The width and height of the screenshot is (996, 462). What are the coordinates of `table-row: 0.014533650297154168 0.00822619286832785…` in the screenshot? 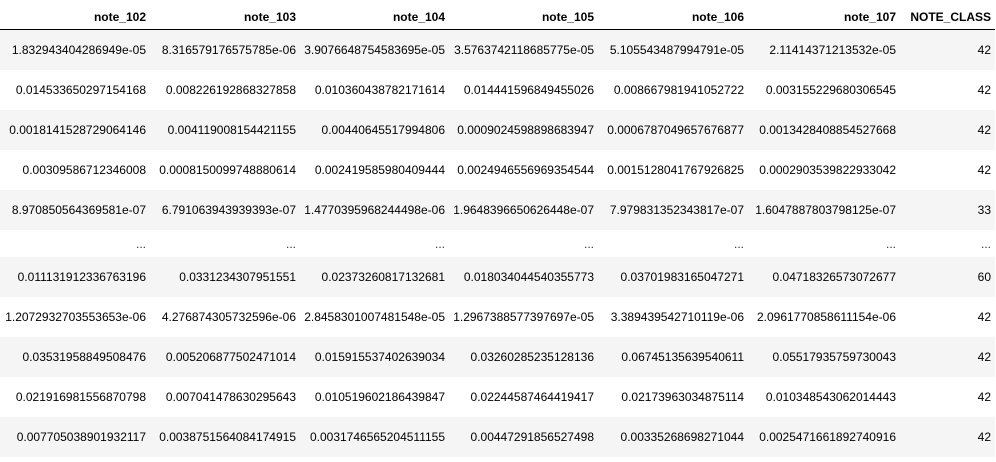 It's located at (497, 90).